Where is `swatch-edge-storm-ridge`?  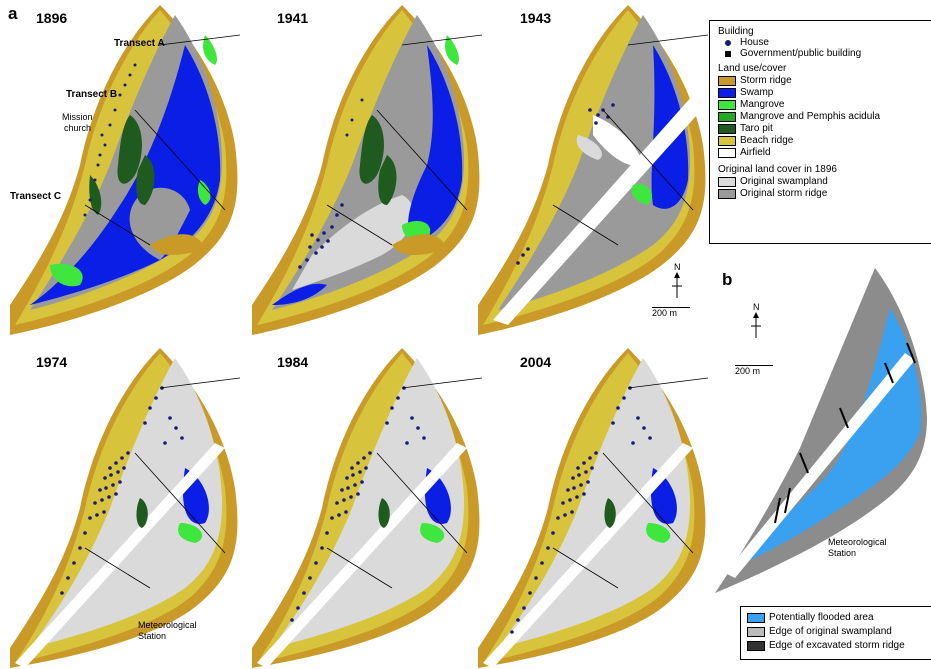 swatch-edge-storm-ridge is located at coordinates (756, 646).